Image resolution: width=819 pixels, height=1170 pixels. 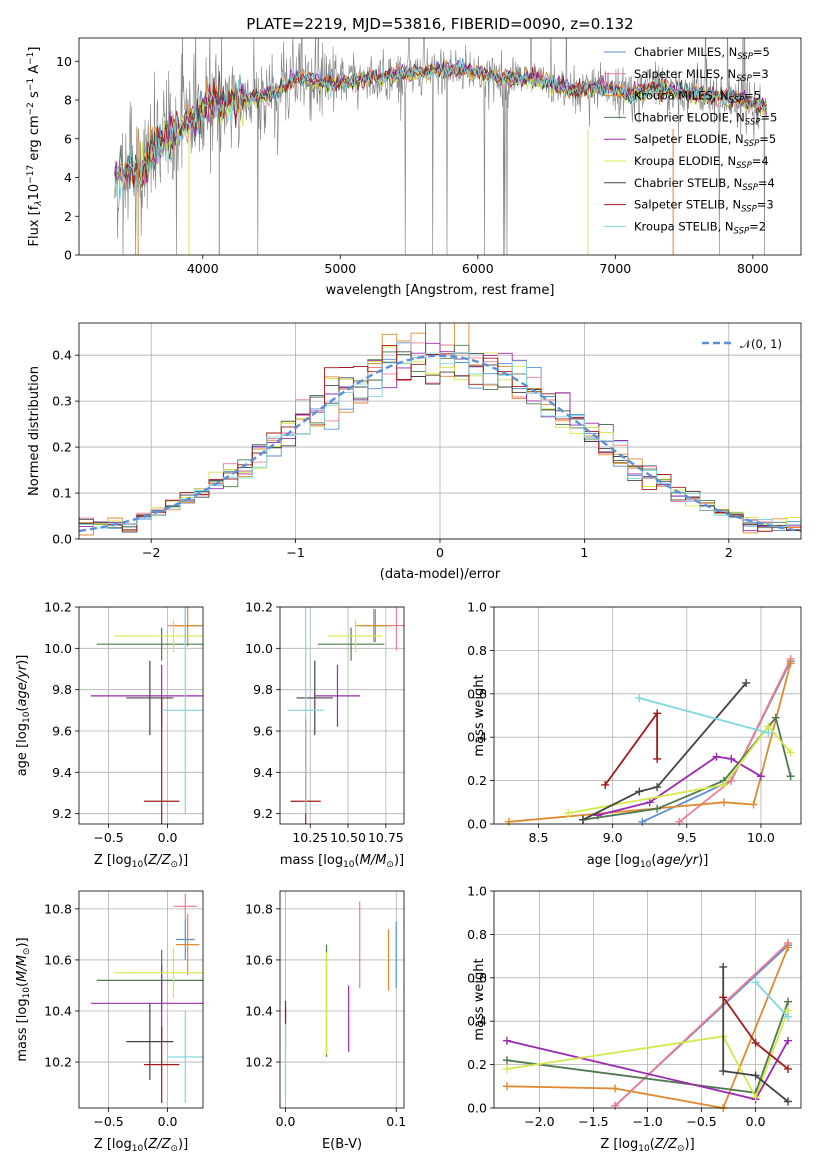 What do you see at coordinates (689, 117) in the screenshot?
I see `legend-label: Chabrier ELODIE, N` at bounding box center [689, 117].